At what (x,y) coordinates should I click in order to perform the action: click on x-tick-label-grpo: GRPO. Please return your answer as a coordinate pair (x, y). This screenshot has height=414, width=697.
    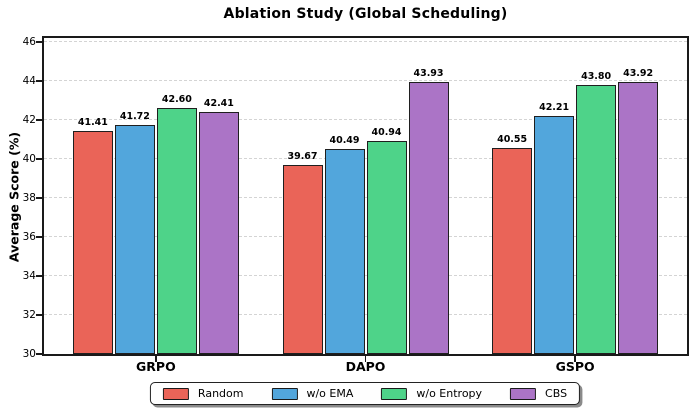
    Looking at the image, I should click on (156, 366).